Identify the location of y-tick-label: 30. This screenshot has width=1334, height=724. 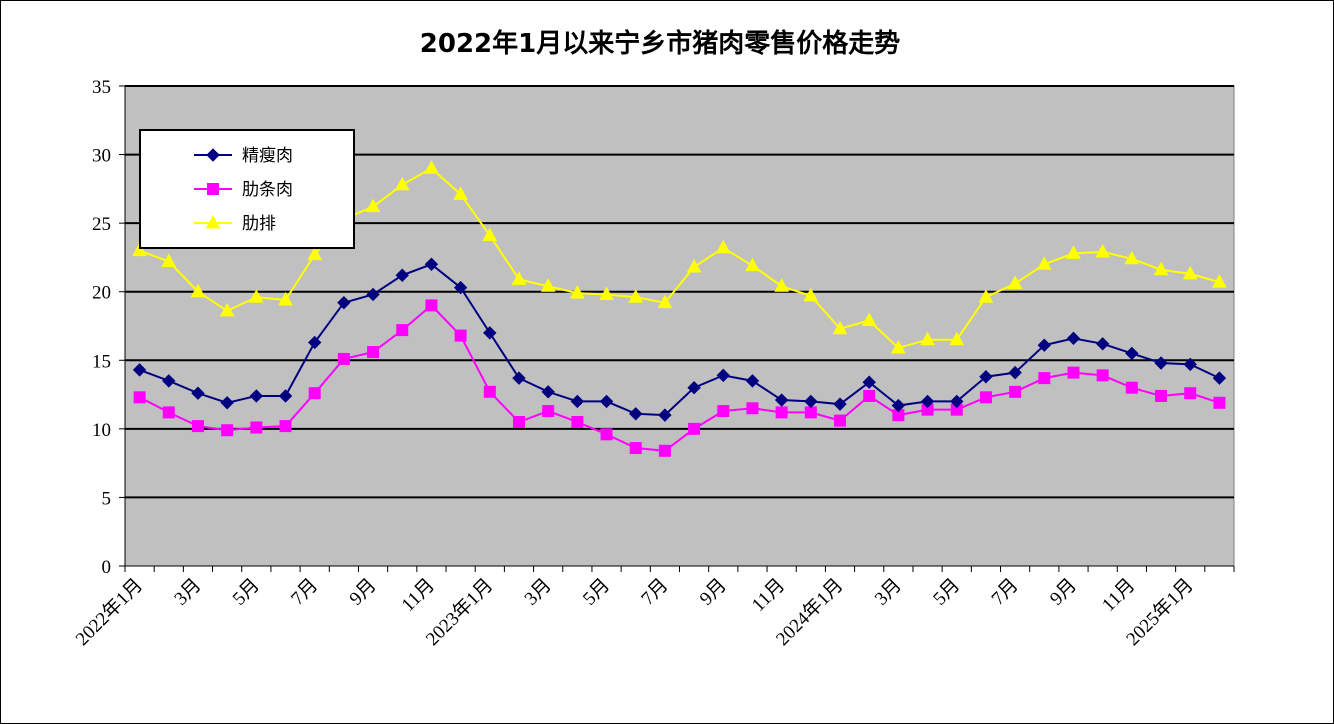
(101, 156).